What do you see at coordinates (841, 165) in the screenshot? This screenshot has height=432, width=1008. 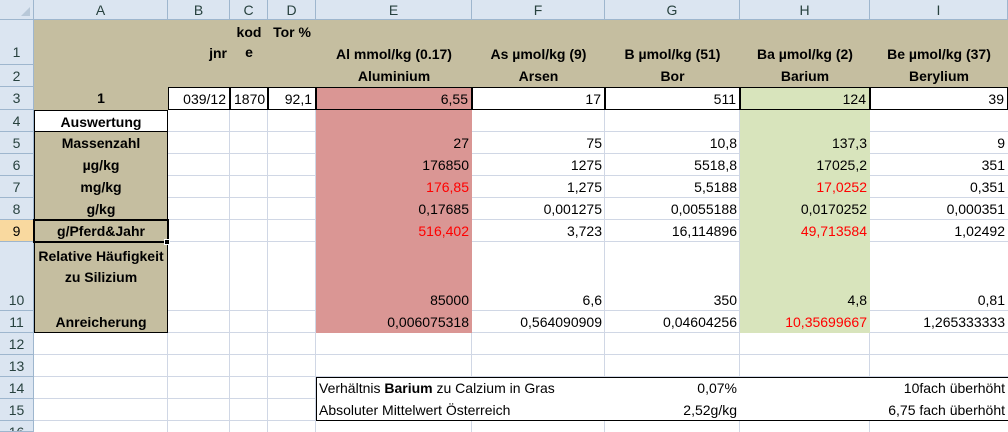 I see `ugkg-barium: 17025,2` at bounding box center [841, 165].